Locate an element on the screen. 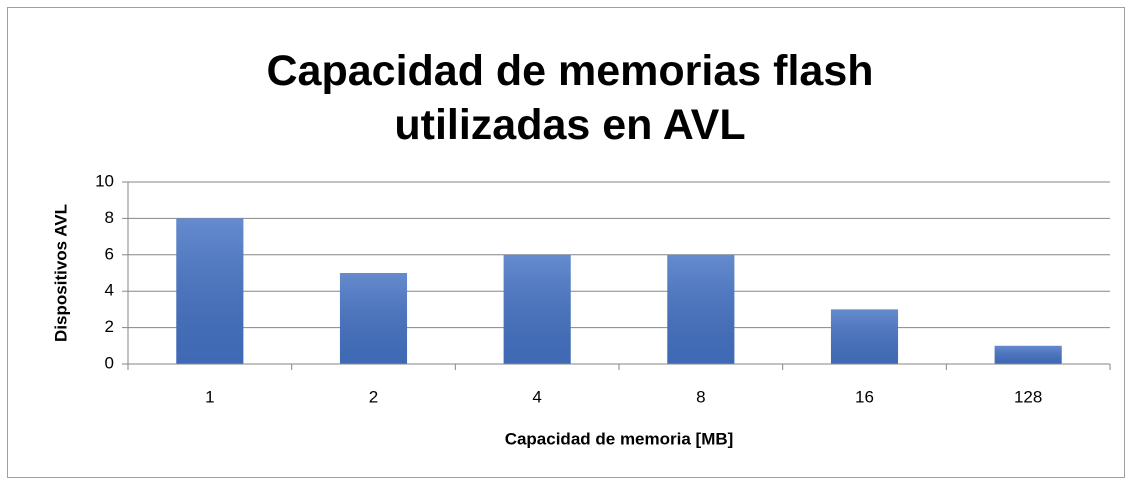 This screenshot has width=1130, height=478. y-axis-label: Dispositivos AVL is located at coordinates (60, 273).